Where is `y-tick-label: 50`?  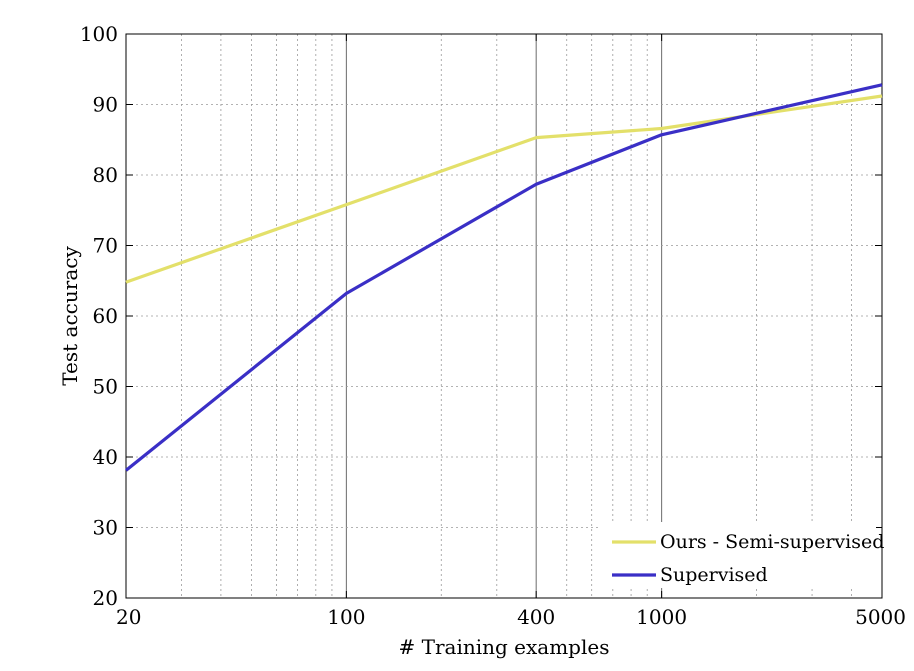 y-tick-label: 50 is located at coordinates (105, 387).